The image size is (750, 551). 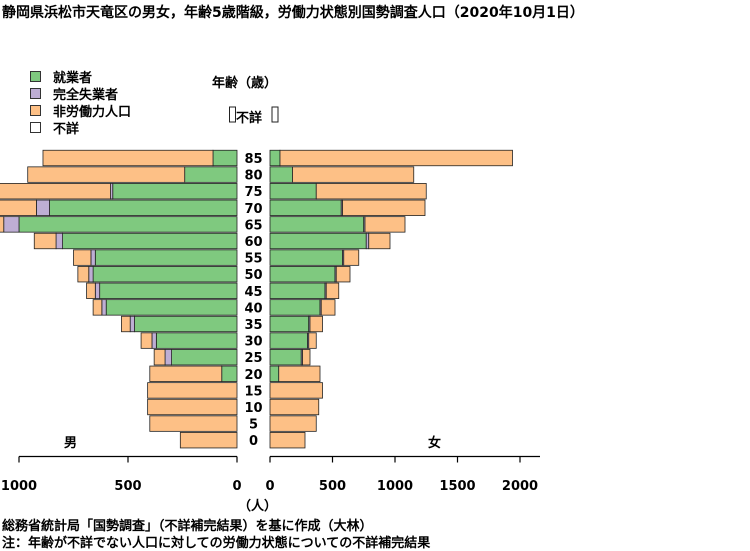 I want to click on age-tick-label-10: 10, so click(x=253, y=408).